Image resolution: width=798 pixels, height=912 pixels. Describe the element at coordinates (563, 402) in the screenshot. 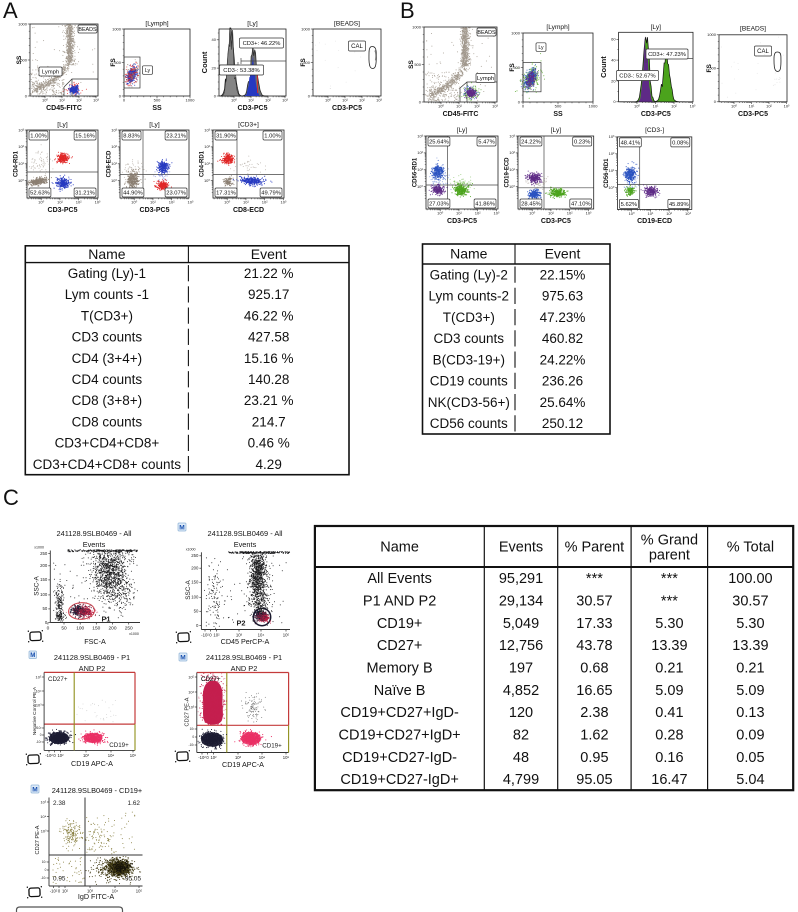

I see `svg-text: 25.64%` at that location.